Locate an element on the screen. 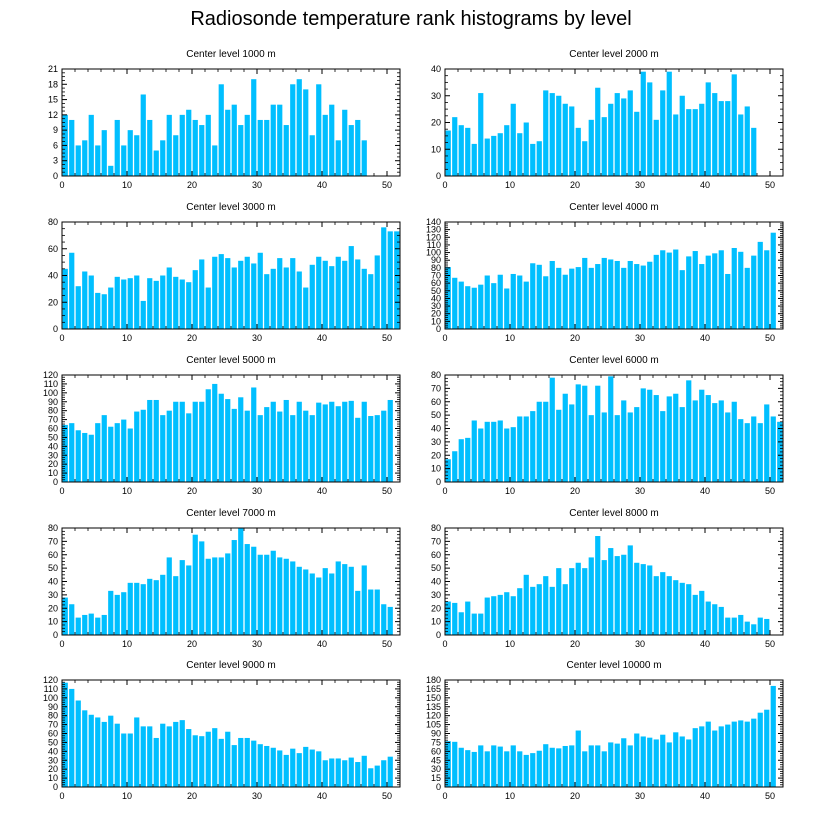  y-tick-label: 30 is located at coordinates (53, 760).